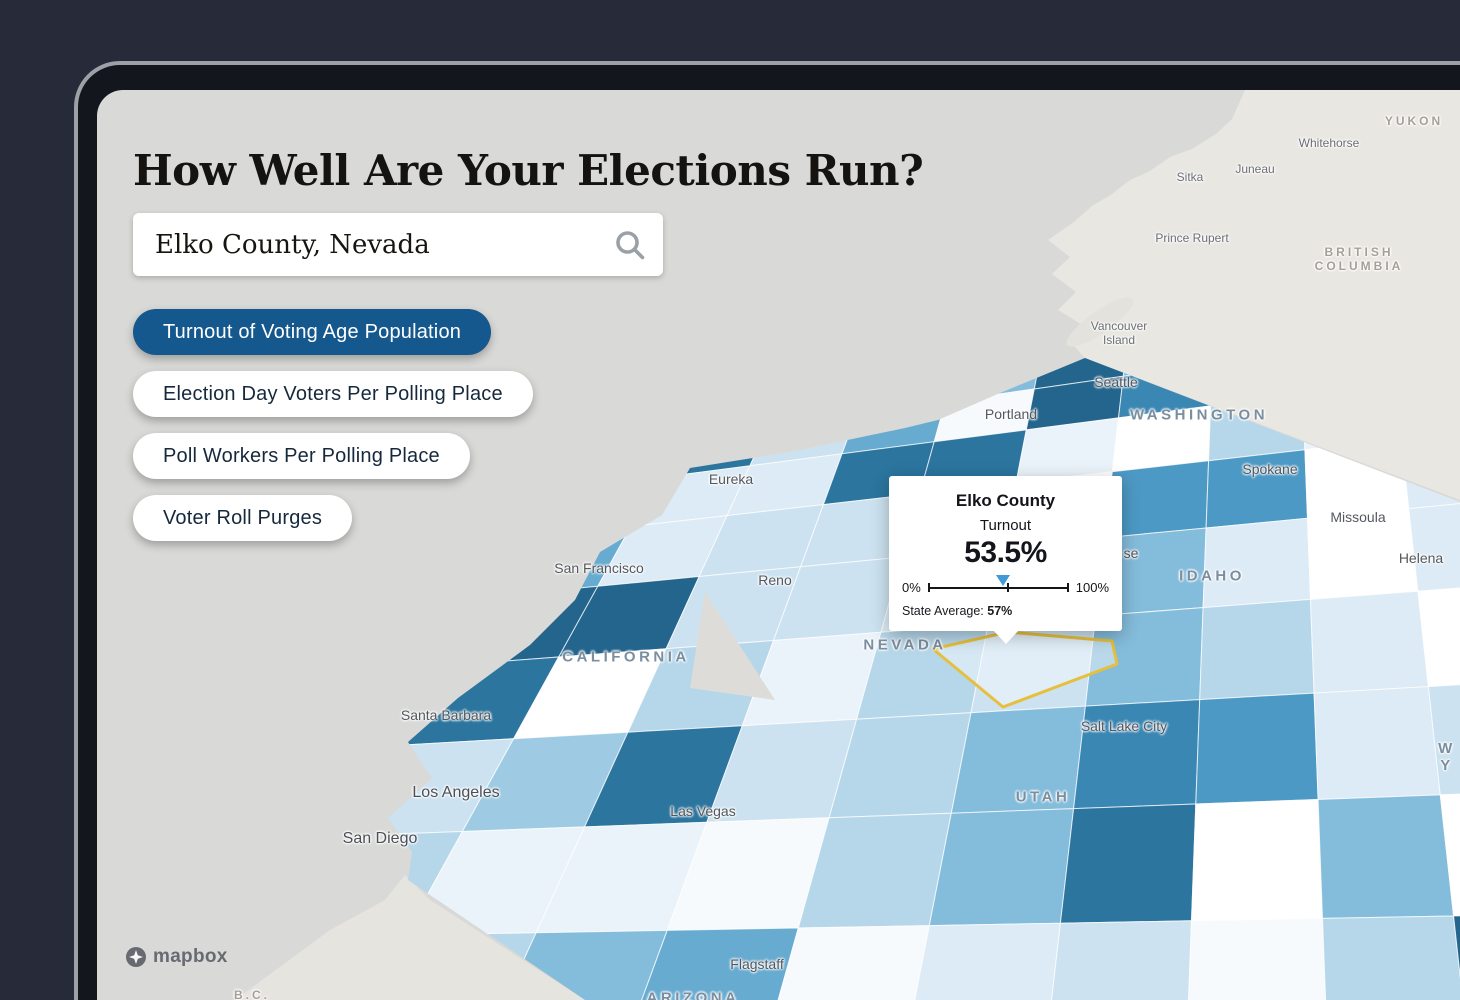 The height and width of the screenshot is (1000, 1460). I want to click on turnout-scale: 0% 100%, so click(1005, 584).